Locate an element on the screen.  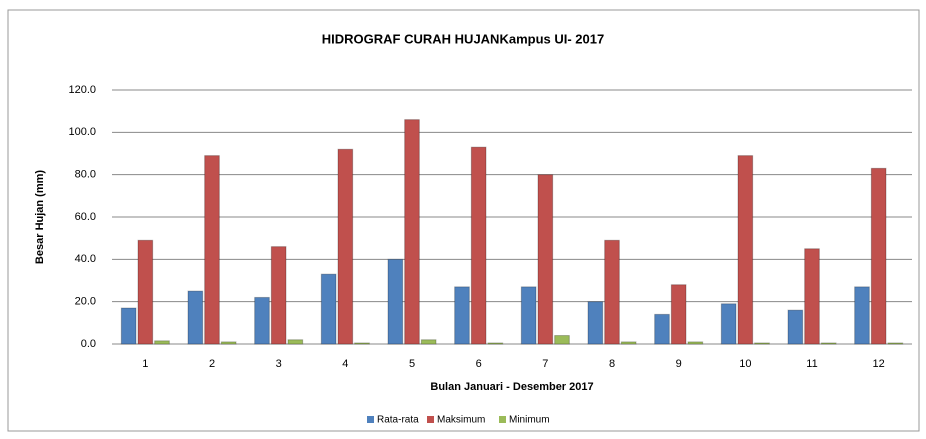
legend-label: Minimum is located at coordinates (529, 420).